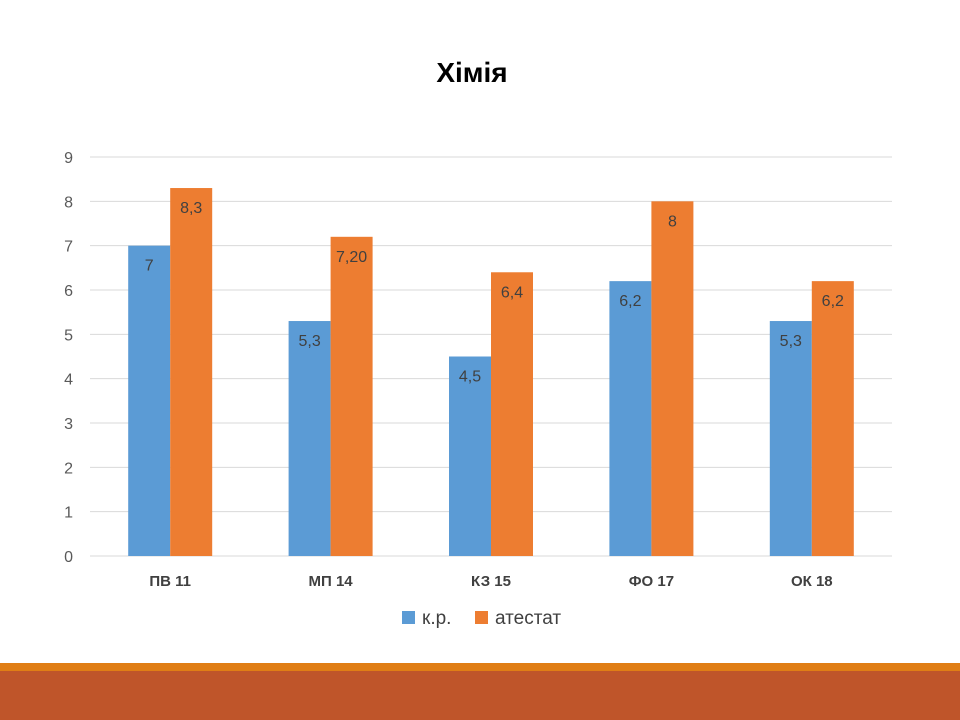 This screenshot has height=720, width=960. I want to click on y-tick-label: 7, so click(68, 247).